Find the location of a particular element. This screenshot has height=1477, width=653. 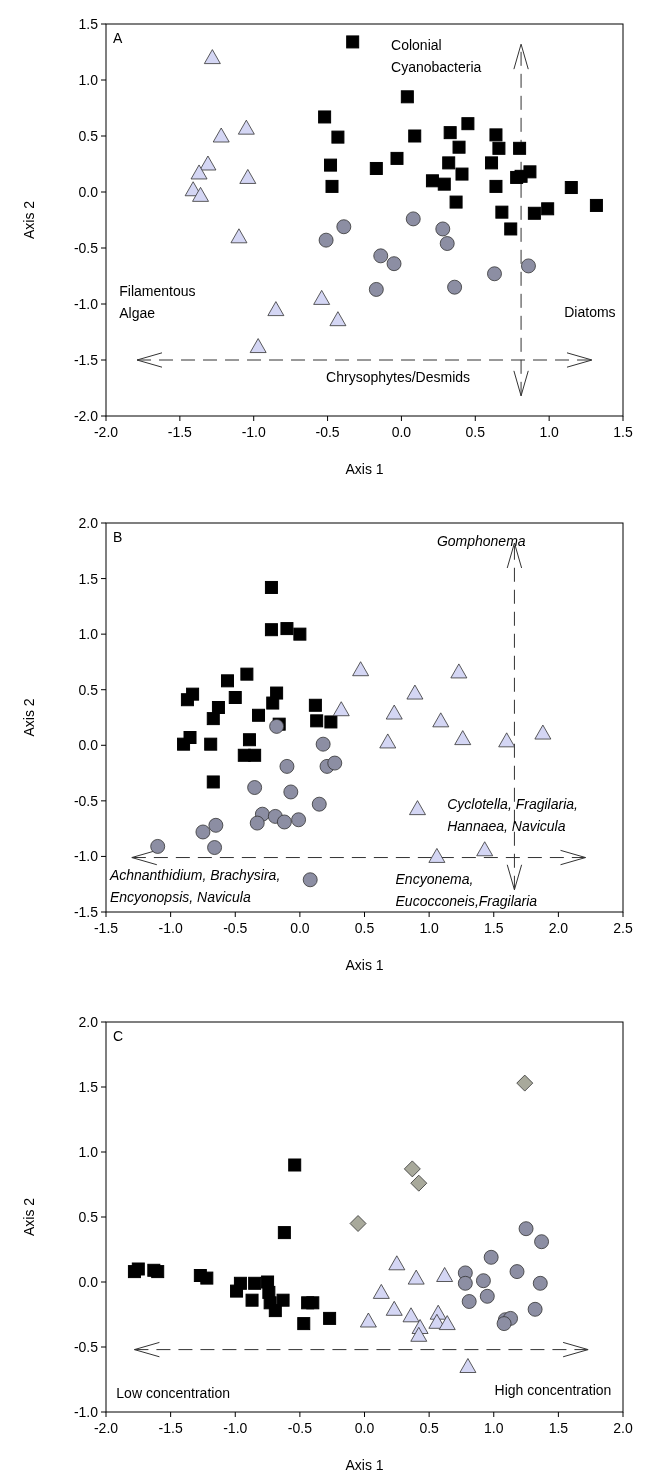

x-tick-label: -1.0 is located at coordinates (170, 928).